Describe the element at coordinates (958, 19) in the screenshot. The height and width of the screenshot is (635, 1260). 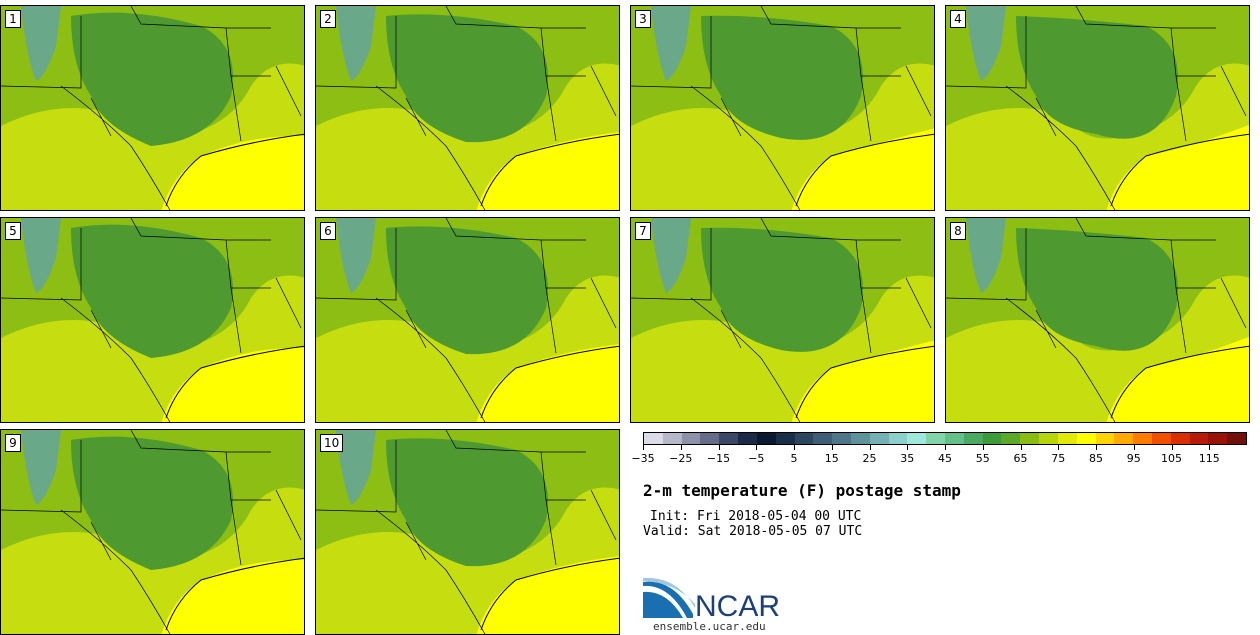
I see `panel-label: 4` at that location.